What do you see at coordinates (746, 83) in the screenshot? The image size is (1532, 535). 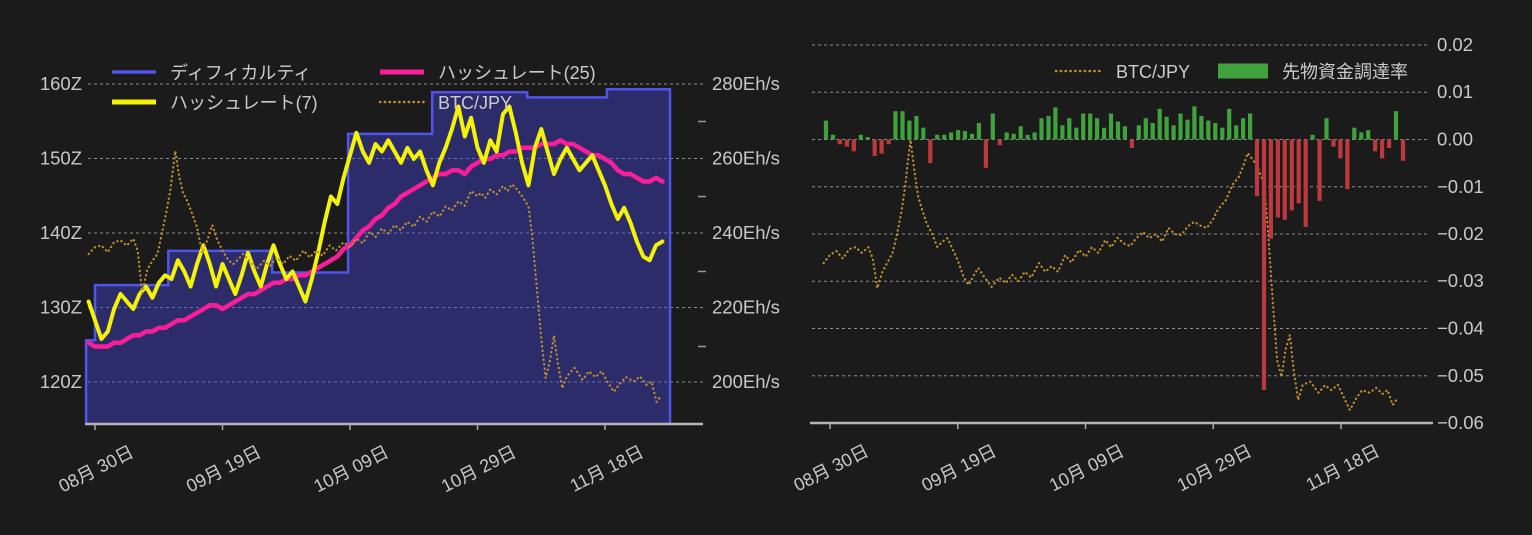 I see `y-tick-label: 280Eh/s` at bounding box center [746, 83].